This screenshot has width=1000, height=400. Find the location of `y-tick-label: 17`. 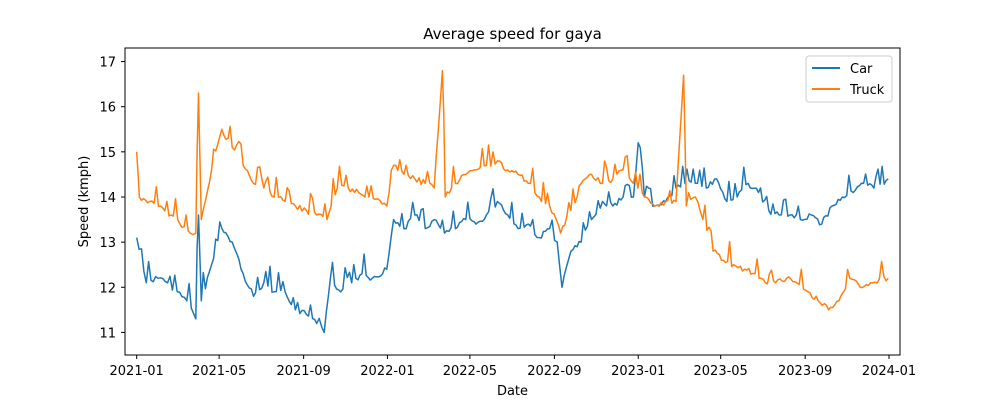

y-tick-label: 17 is located at coordinates (107, 63).